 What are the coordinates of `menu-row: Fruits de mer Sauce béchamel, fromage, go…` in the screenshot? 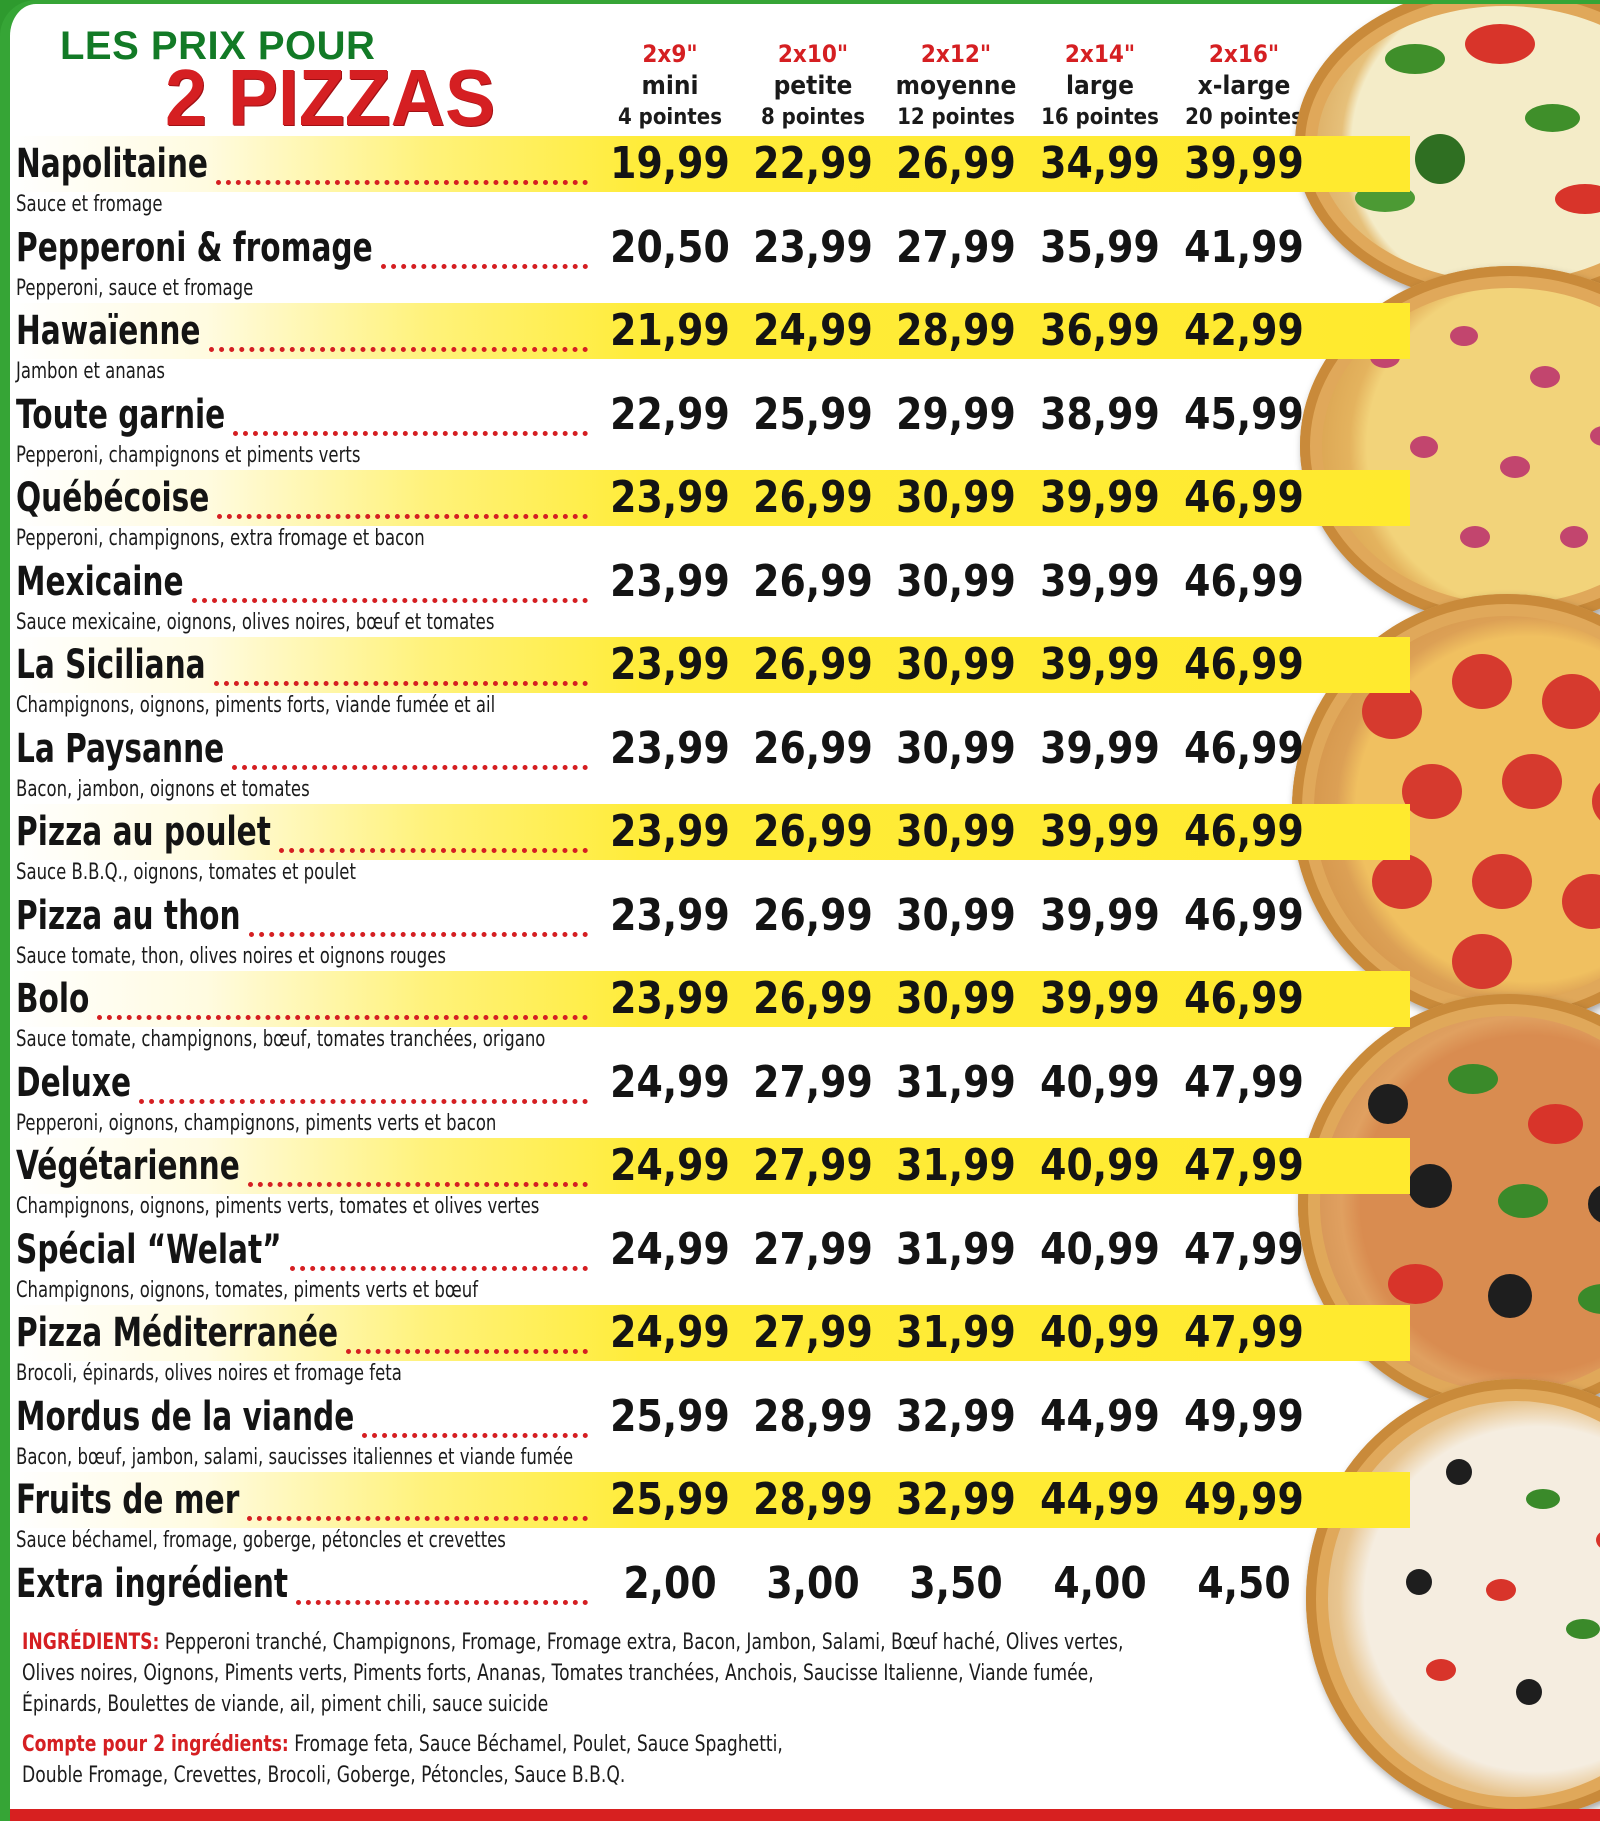 It's located at (805, 1514).